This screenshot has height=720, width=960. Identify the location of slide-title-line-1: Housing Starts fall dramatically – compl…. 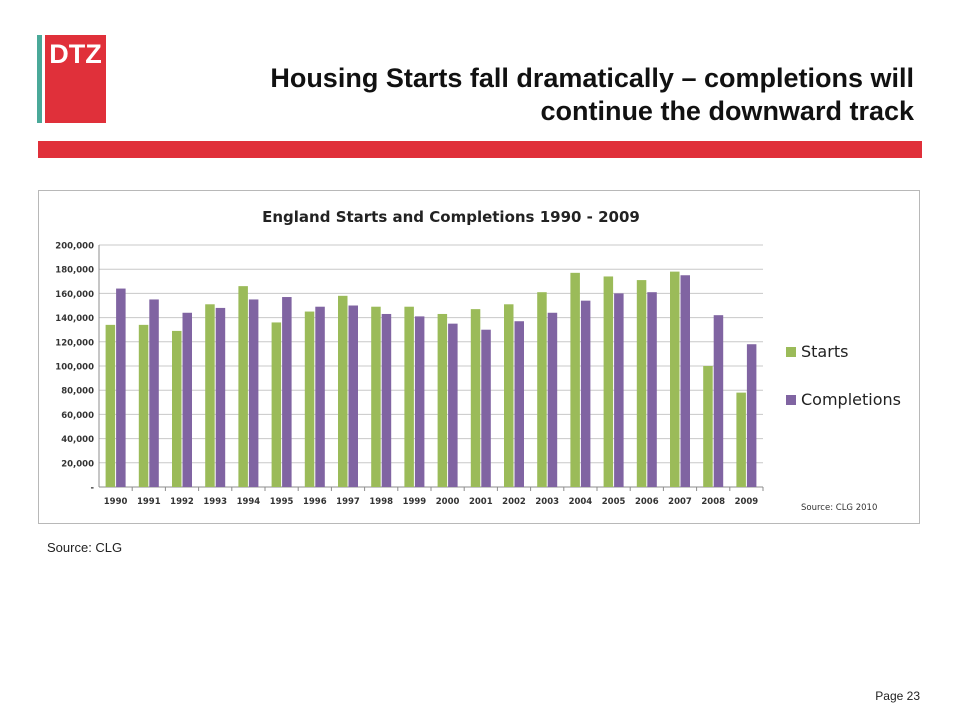
(592, 78).